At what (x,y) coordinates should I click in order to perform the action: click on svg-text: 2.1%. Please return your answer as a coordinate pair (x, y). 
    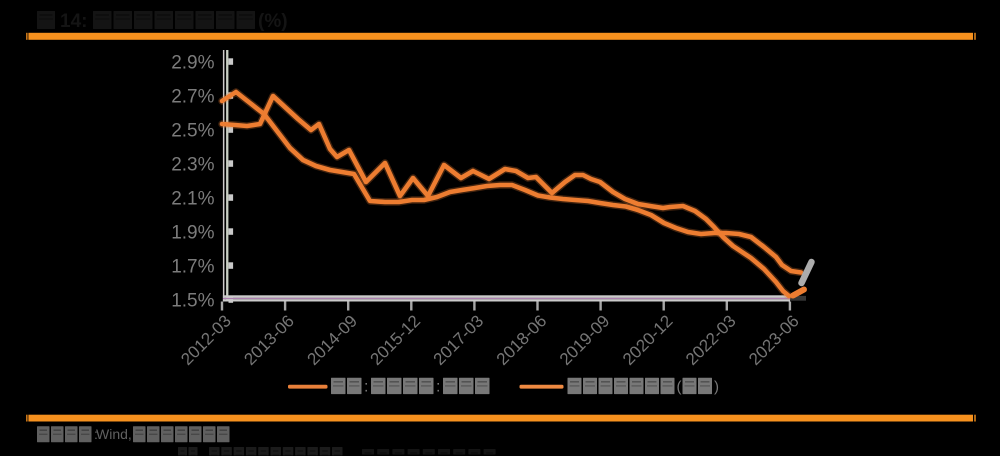
    Looking at the image, I should click on (192, 199).